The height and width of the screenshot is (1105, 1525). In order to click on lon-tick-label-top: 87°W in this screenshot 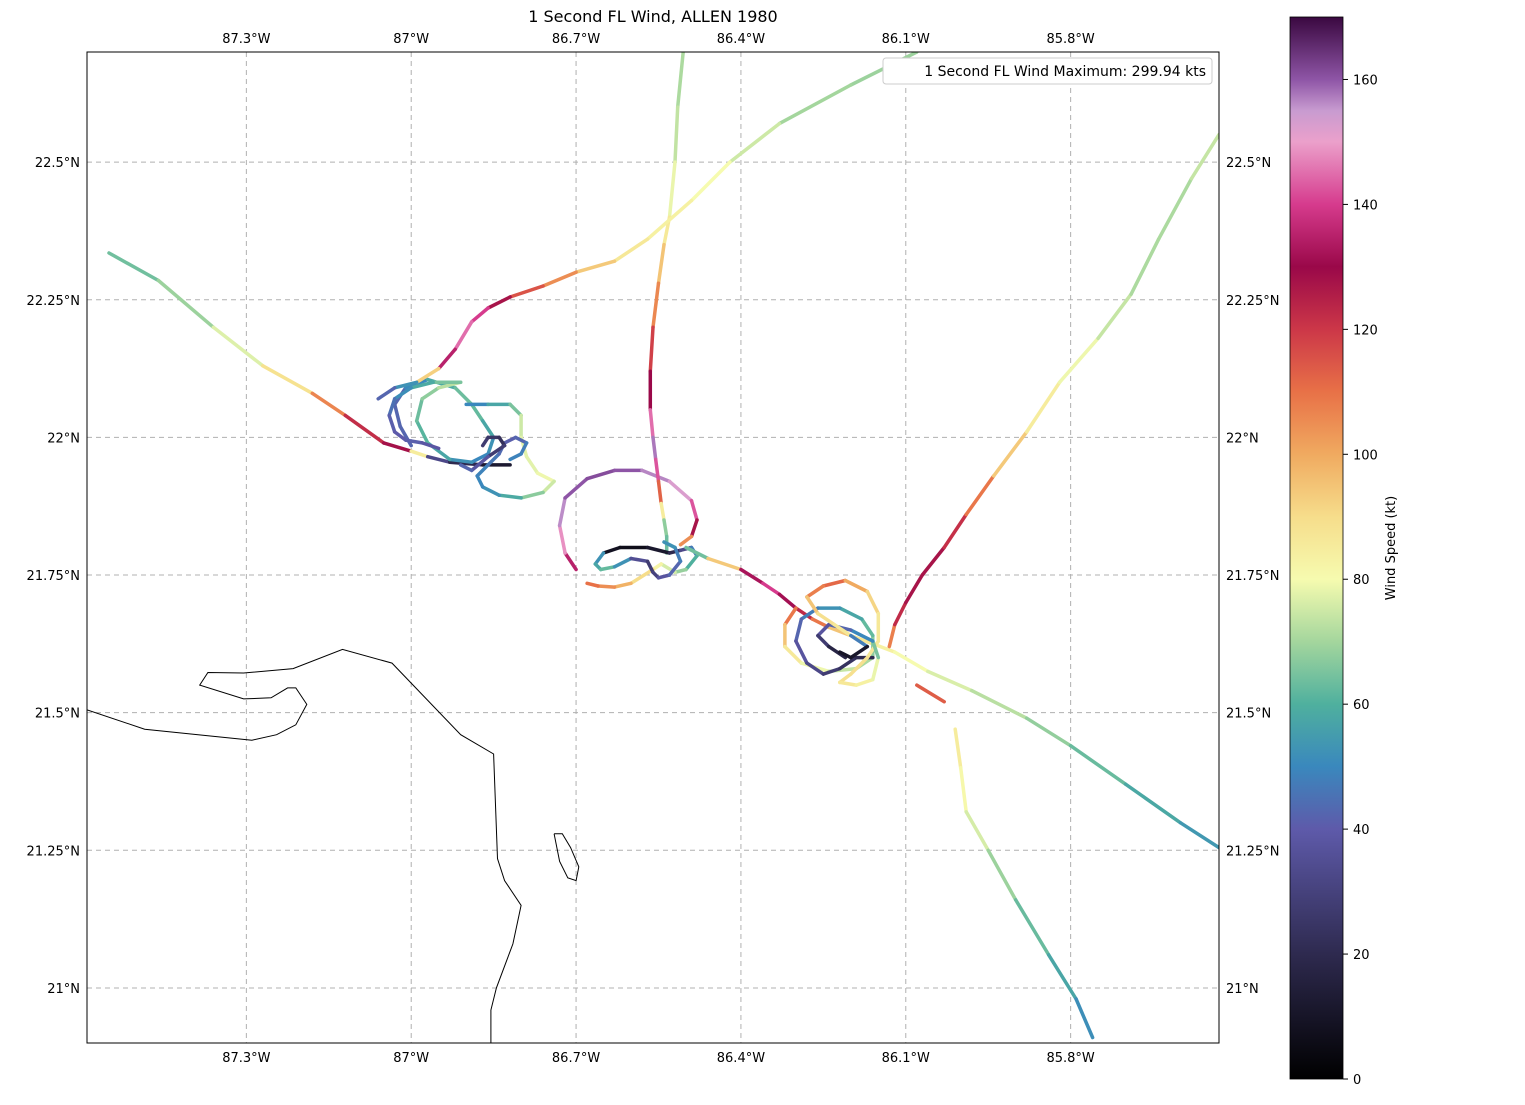, I will do `click(411, 39)`.